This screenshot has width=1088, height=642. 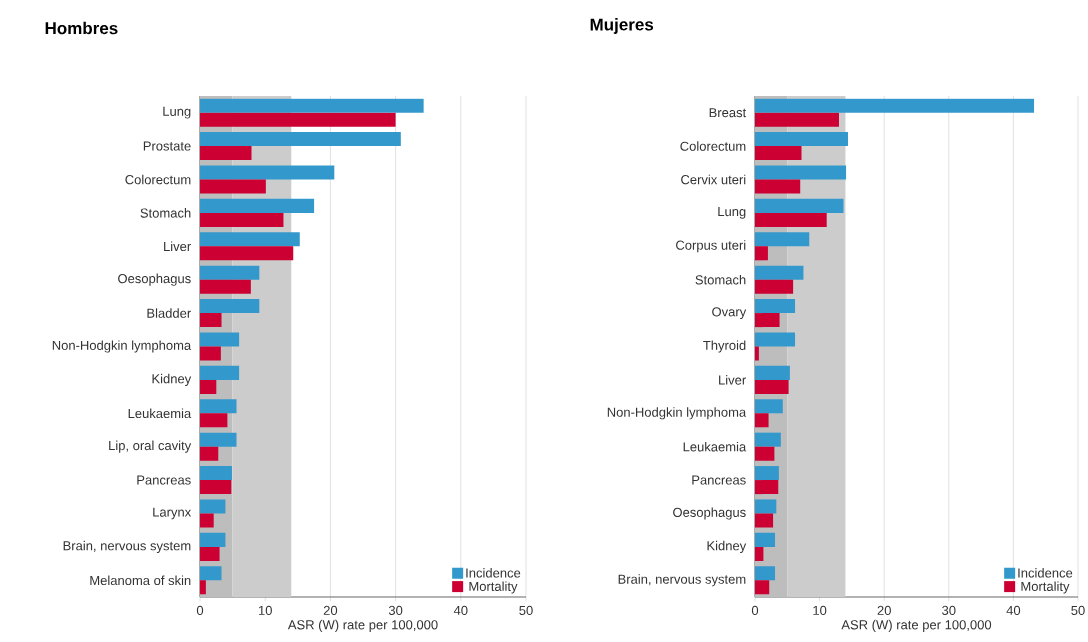 I want to click on y-tick-label: Kidney, so click(x=727, y=546).